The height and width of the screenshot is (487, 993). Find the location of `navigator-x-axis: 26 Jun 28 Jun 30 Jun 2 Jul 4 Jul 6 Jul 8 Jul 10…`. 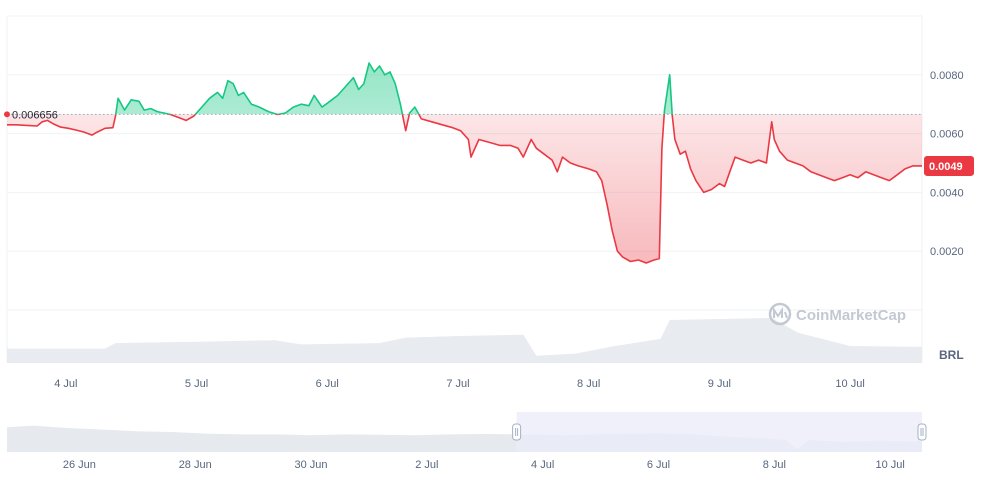

navigator-x-axis: 26 Jun 28 Jun 30 Jun 2 Jul 4 Jul 6 Jul 8 Jul 10… is located at coordinates (484, 465).